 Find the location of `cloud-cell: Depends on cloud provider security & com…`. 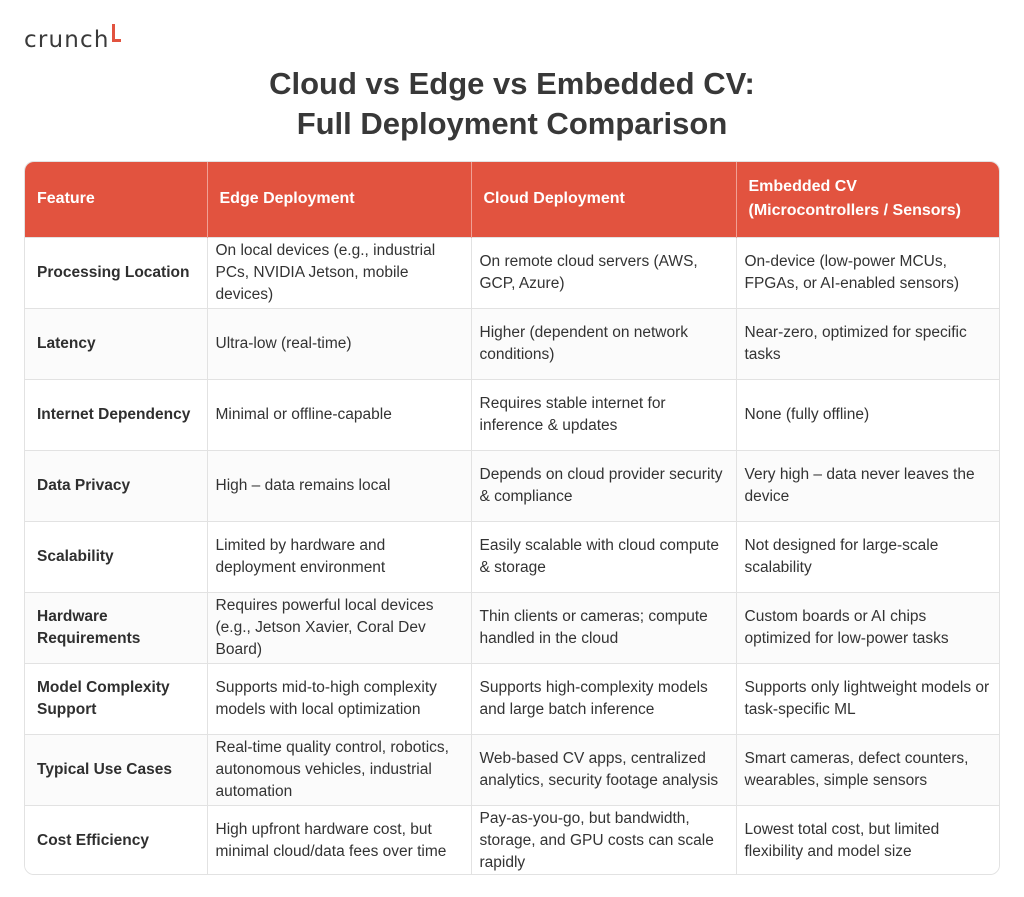

cloud-cell: Depends on cloud provider security & com… is located at coordinates (604, 485).